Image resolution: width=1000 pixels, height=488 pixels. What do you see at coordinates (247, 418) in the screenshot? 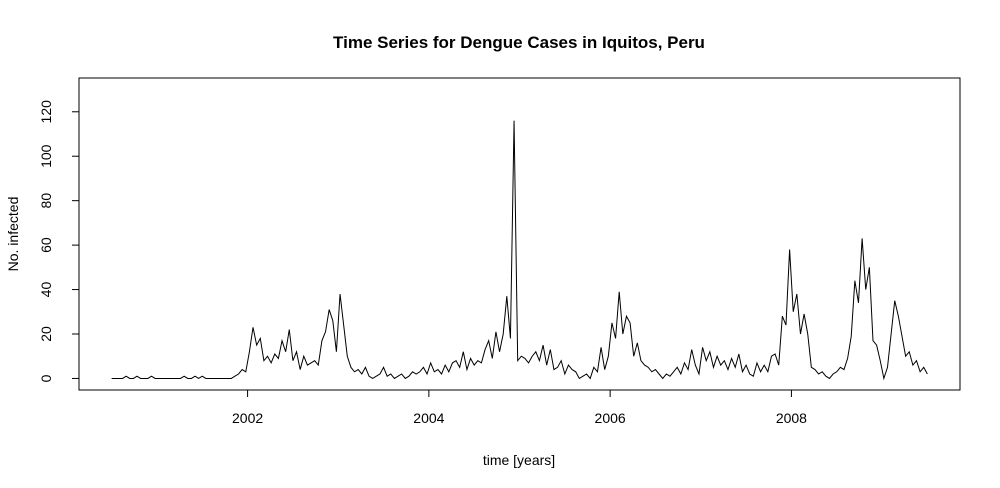
I see `x-tick-label: 2002` at bounding box center [247, 418].